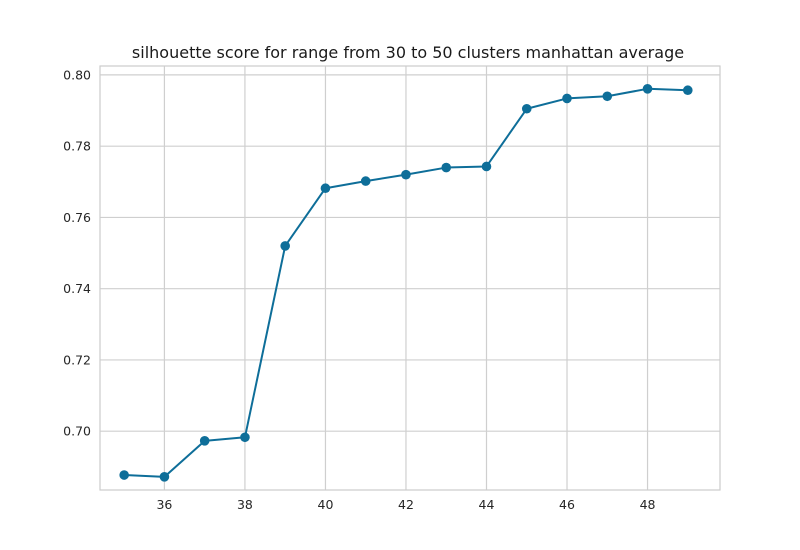  Describe the element at coordinates (406, 504) in the screenshot. I see `x-tick-label: 42` at that location.